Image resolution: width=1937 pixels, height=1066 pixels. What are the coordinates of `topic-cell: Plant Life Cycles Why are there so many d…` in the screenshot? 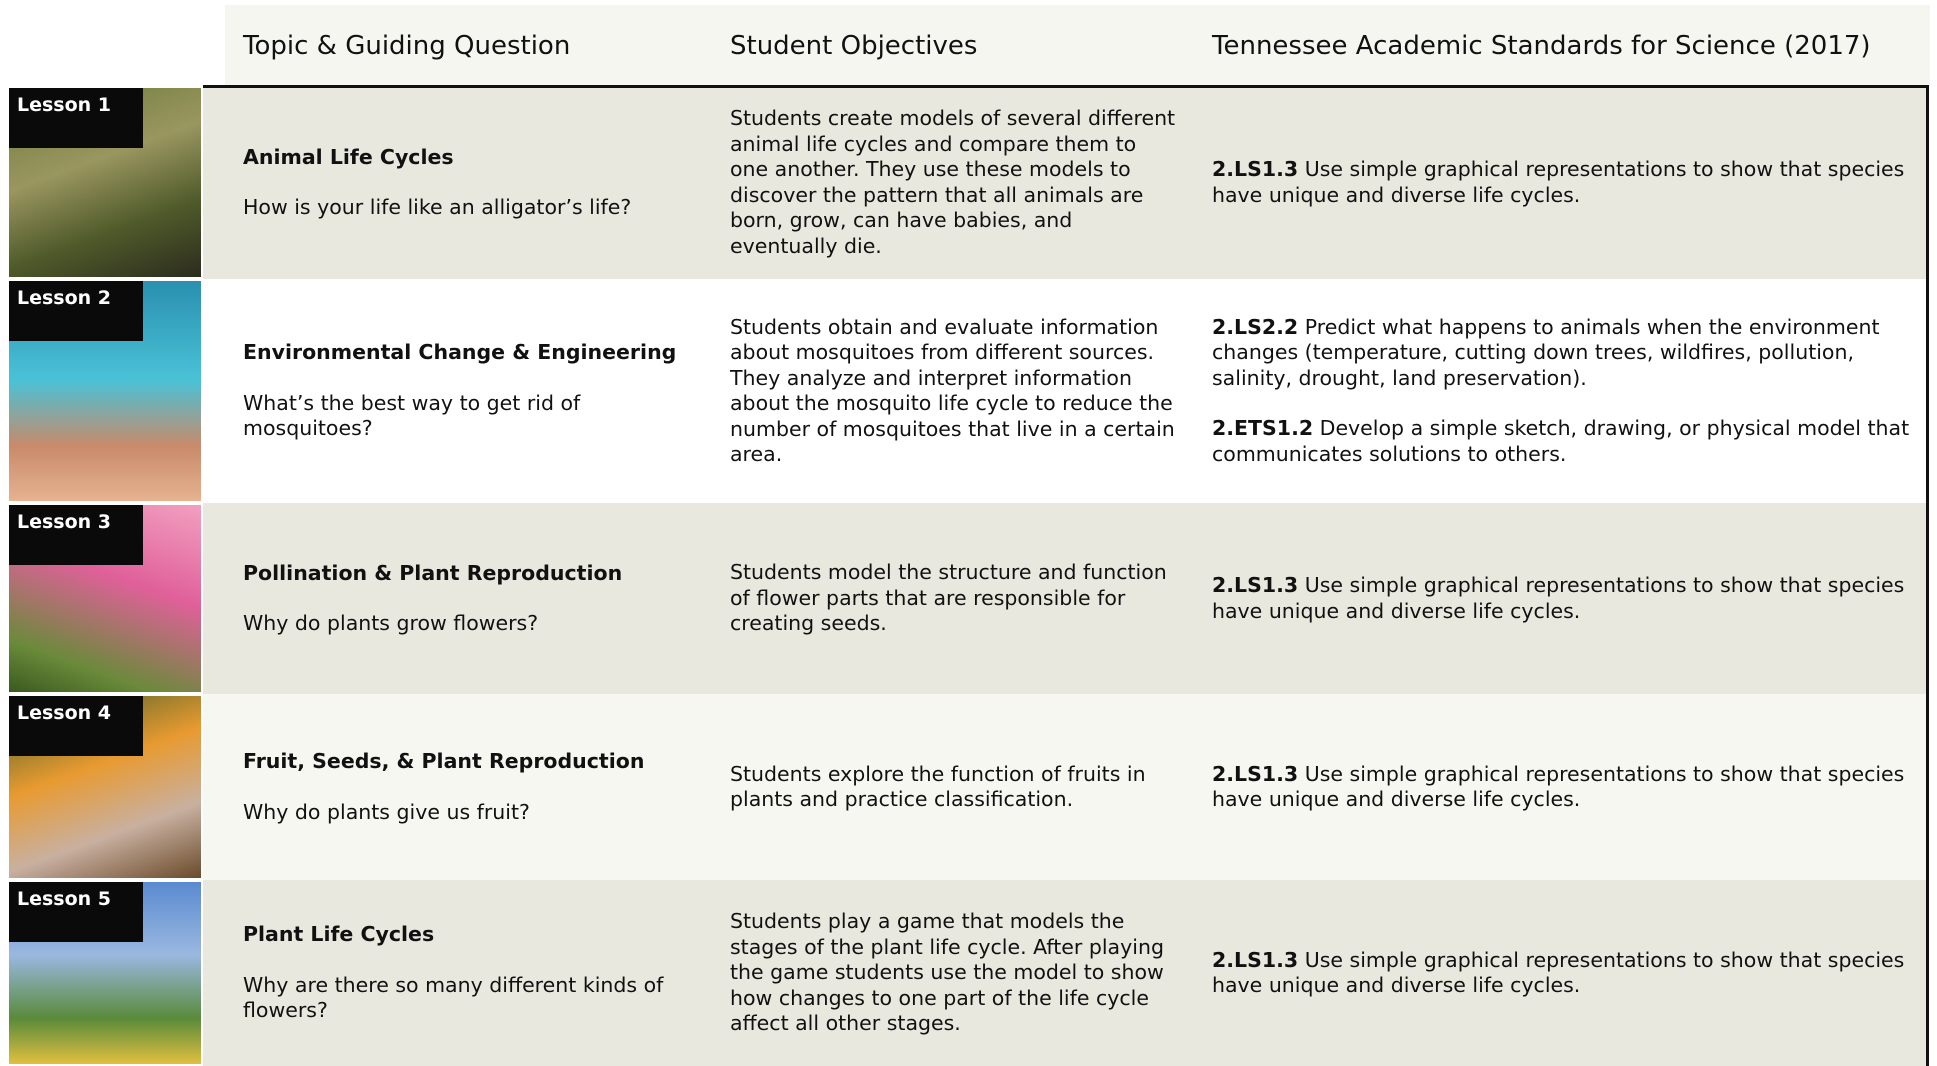 It's located at (473, 973).